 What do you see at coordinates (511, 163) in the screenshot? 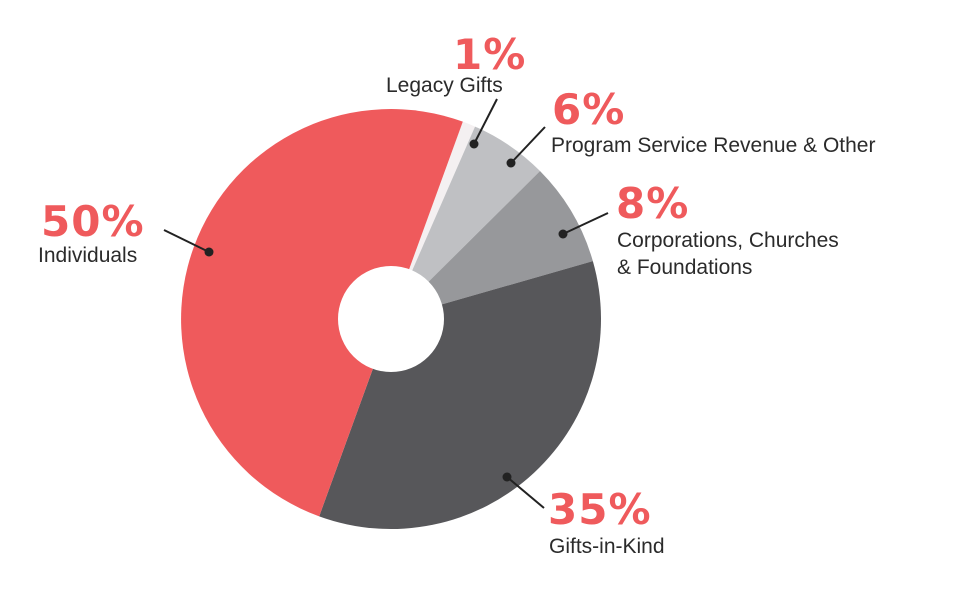
I see `leader-dot-program-service` at bounding box center [511, 163].